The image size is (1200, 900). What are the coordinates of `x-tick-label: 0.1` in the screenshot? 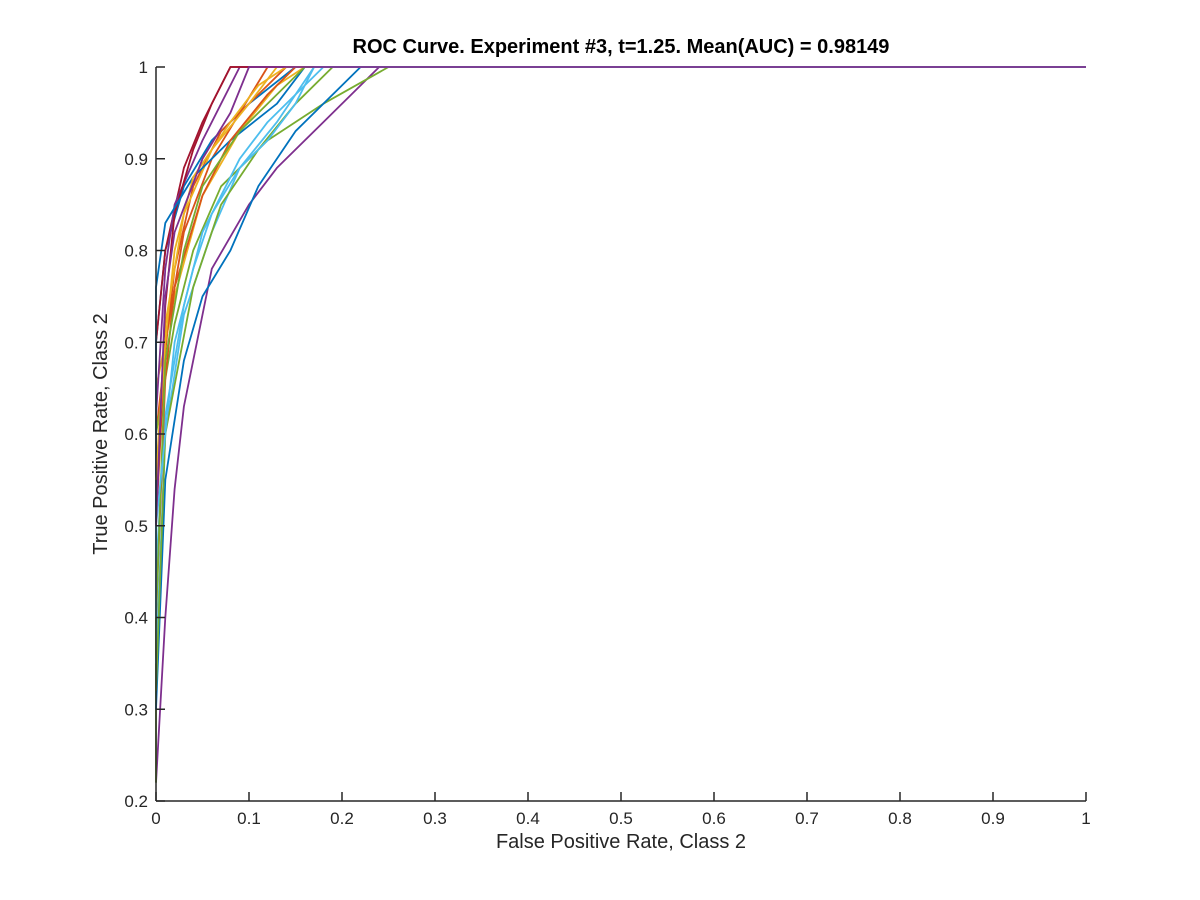 It's located at (249, 818).